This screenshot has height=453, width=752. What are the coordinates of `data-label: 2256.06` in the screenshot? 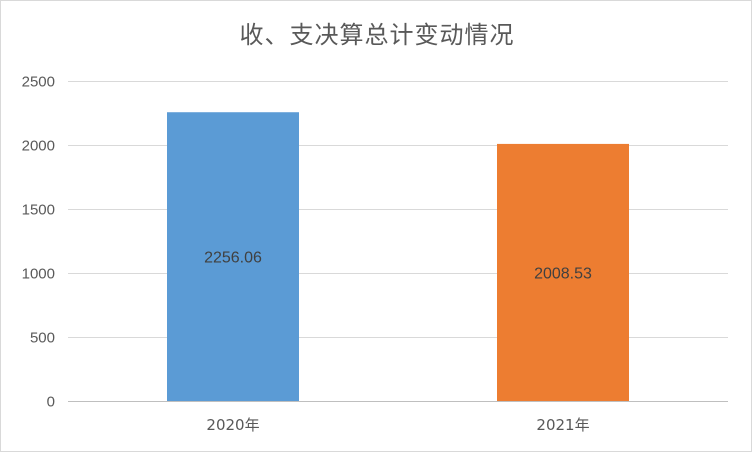 It's located at (233, 258).